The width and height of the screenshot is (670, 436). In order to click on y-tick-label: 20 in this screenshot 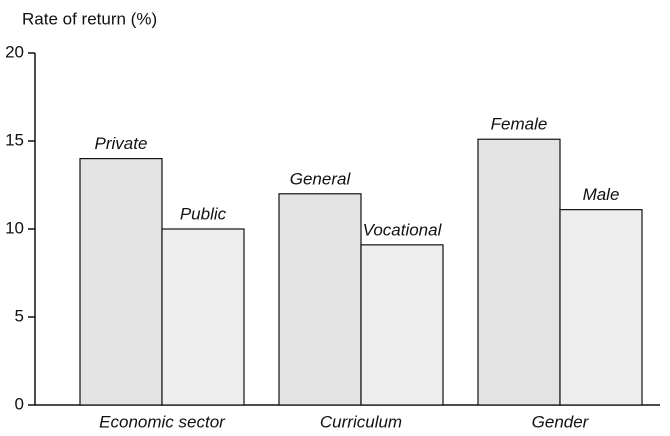, I will do `click(14, 51)`.